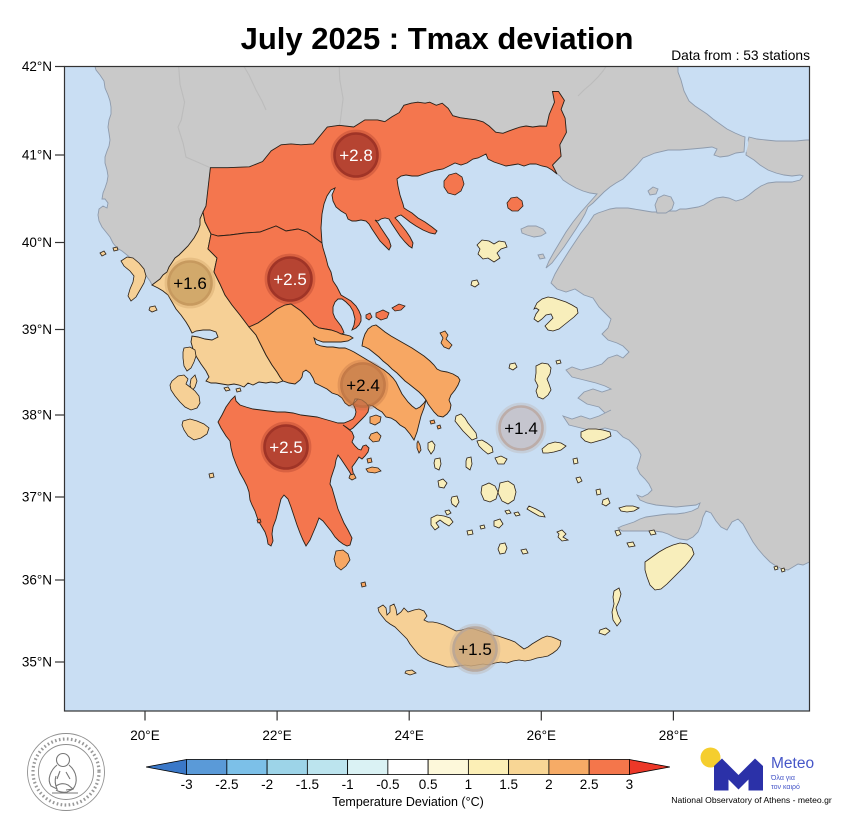 The height and width of the screenshot is (828, 851). What do you see at coordinates (348, 784) in the screenshot?
I see `svg-text: -1` at bounding box center [348, 784].